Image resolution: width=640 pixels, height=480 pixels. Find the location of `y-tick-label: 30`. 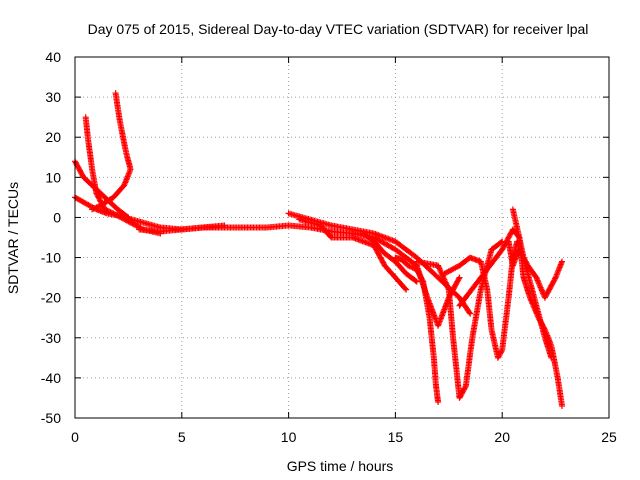

y-tick-label: 30 is located at coordinates (53, 97).